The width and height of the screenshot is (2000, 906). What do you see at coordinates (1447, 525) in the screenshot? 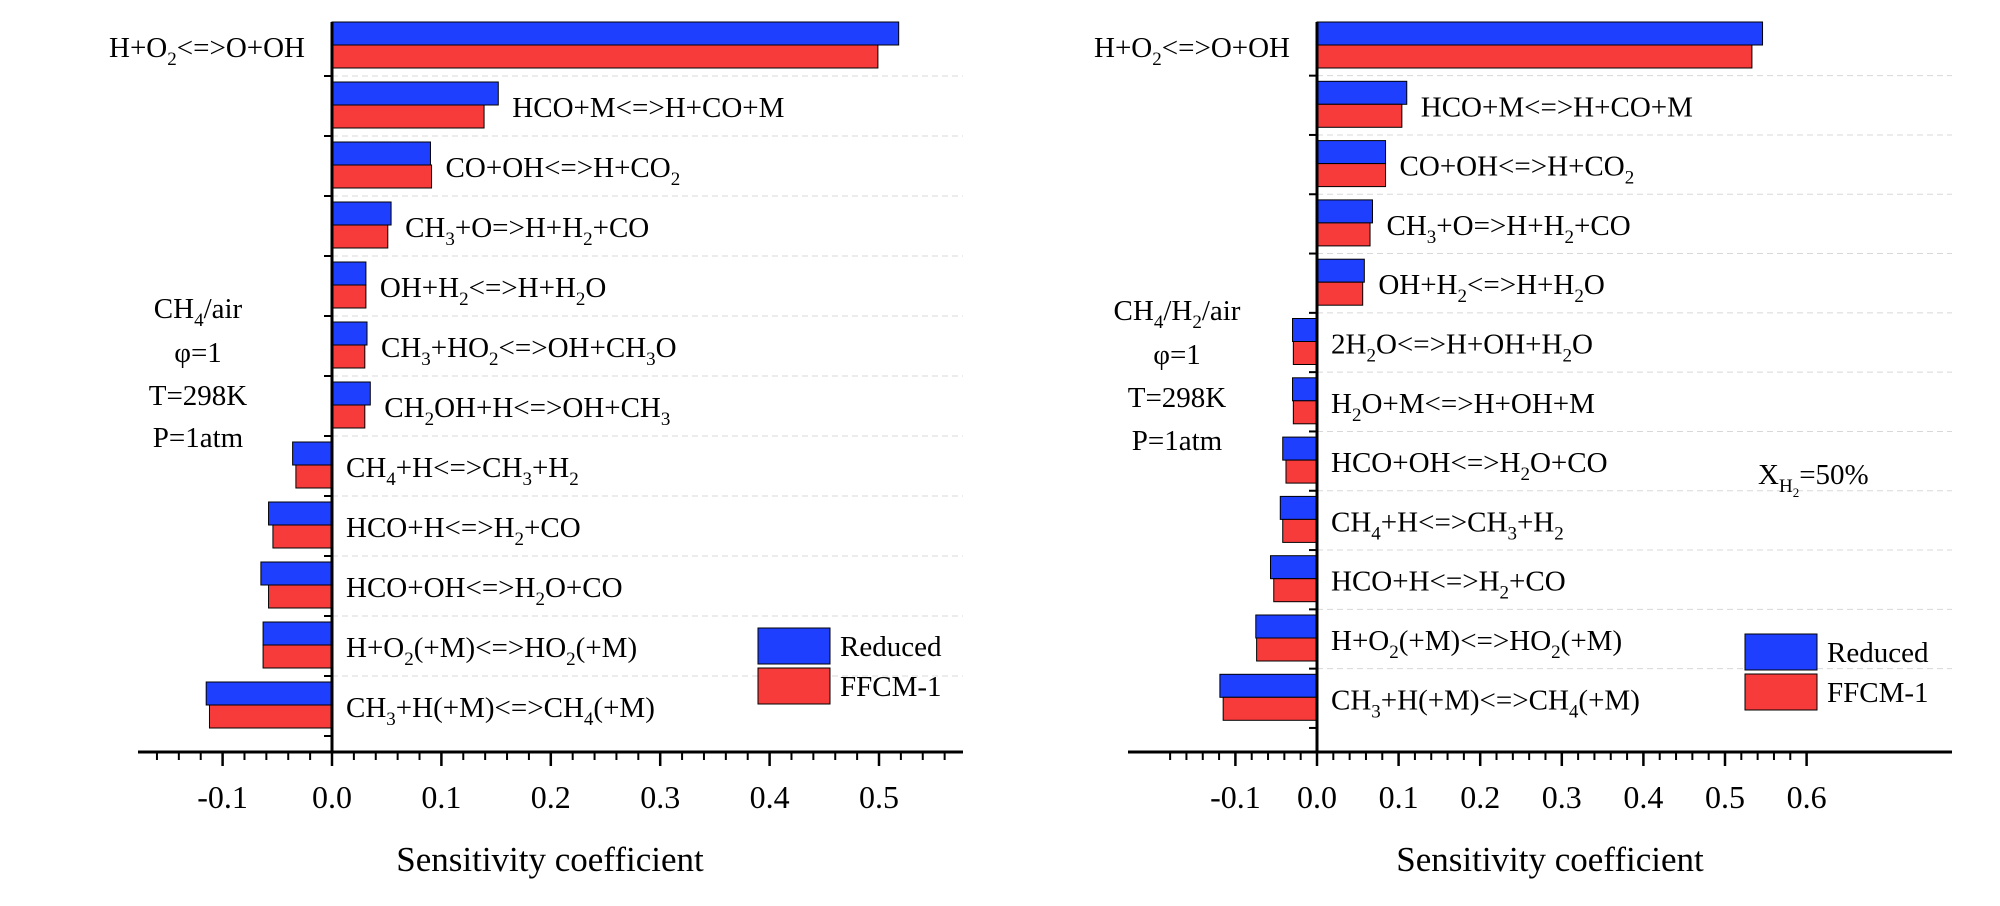
I see `reaction-label: CH4+H<=>CH3+H2` at bounding box center [1447, 525].